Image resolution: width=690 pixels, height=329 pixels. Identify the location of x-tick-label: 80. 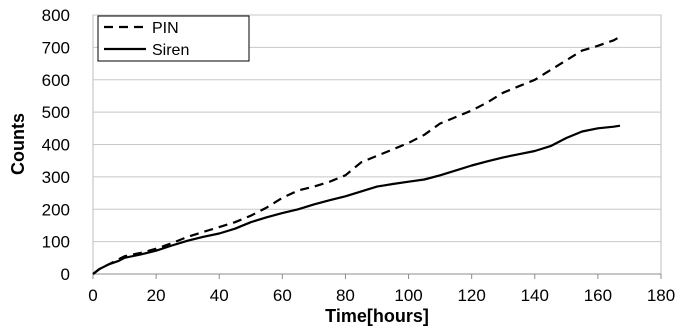
(345, 295).